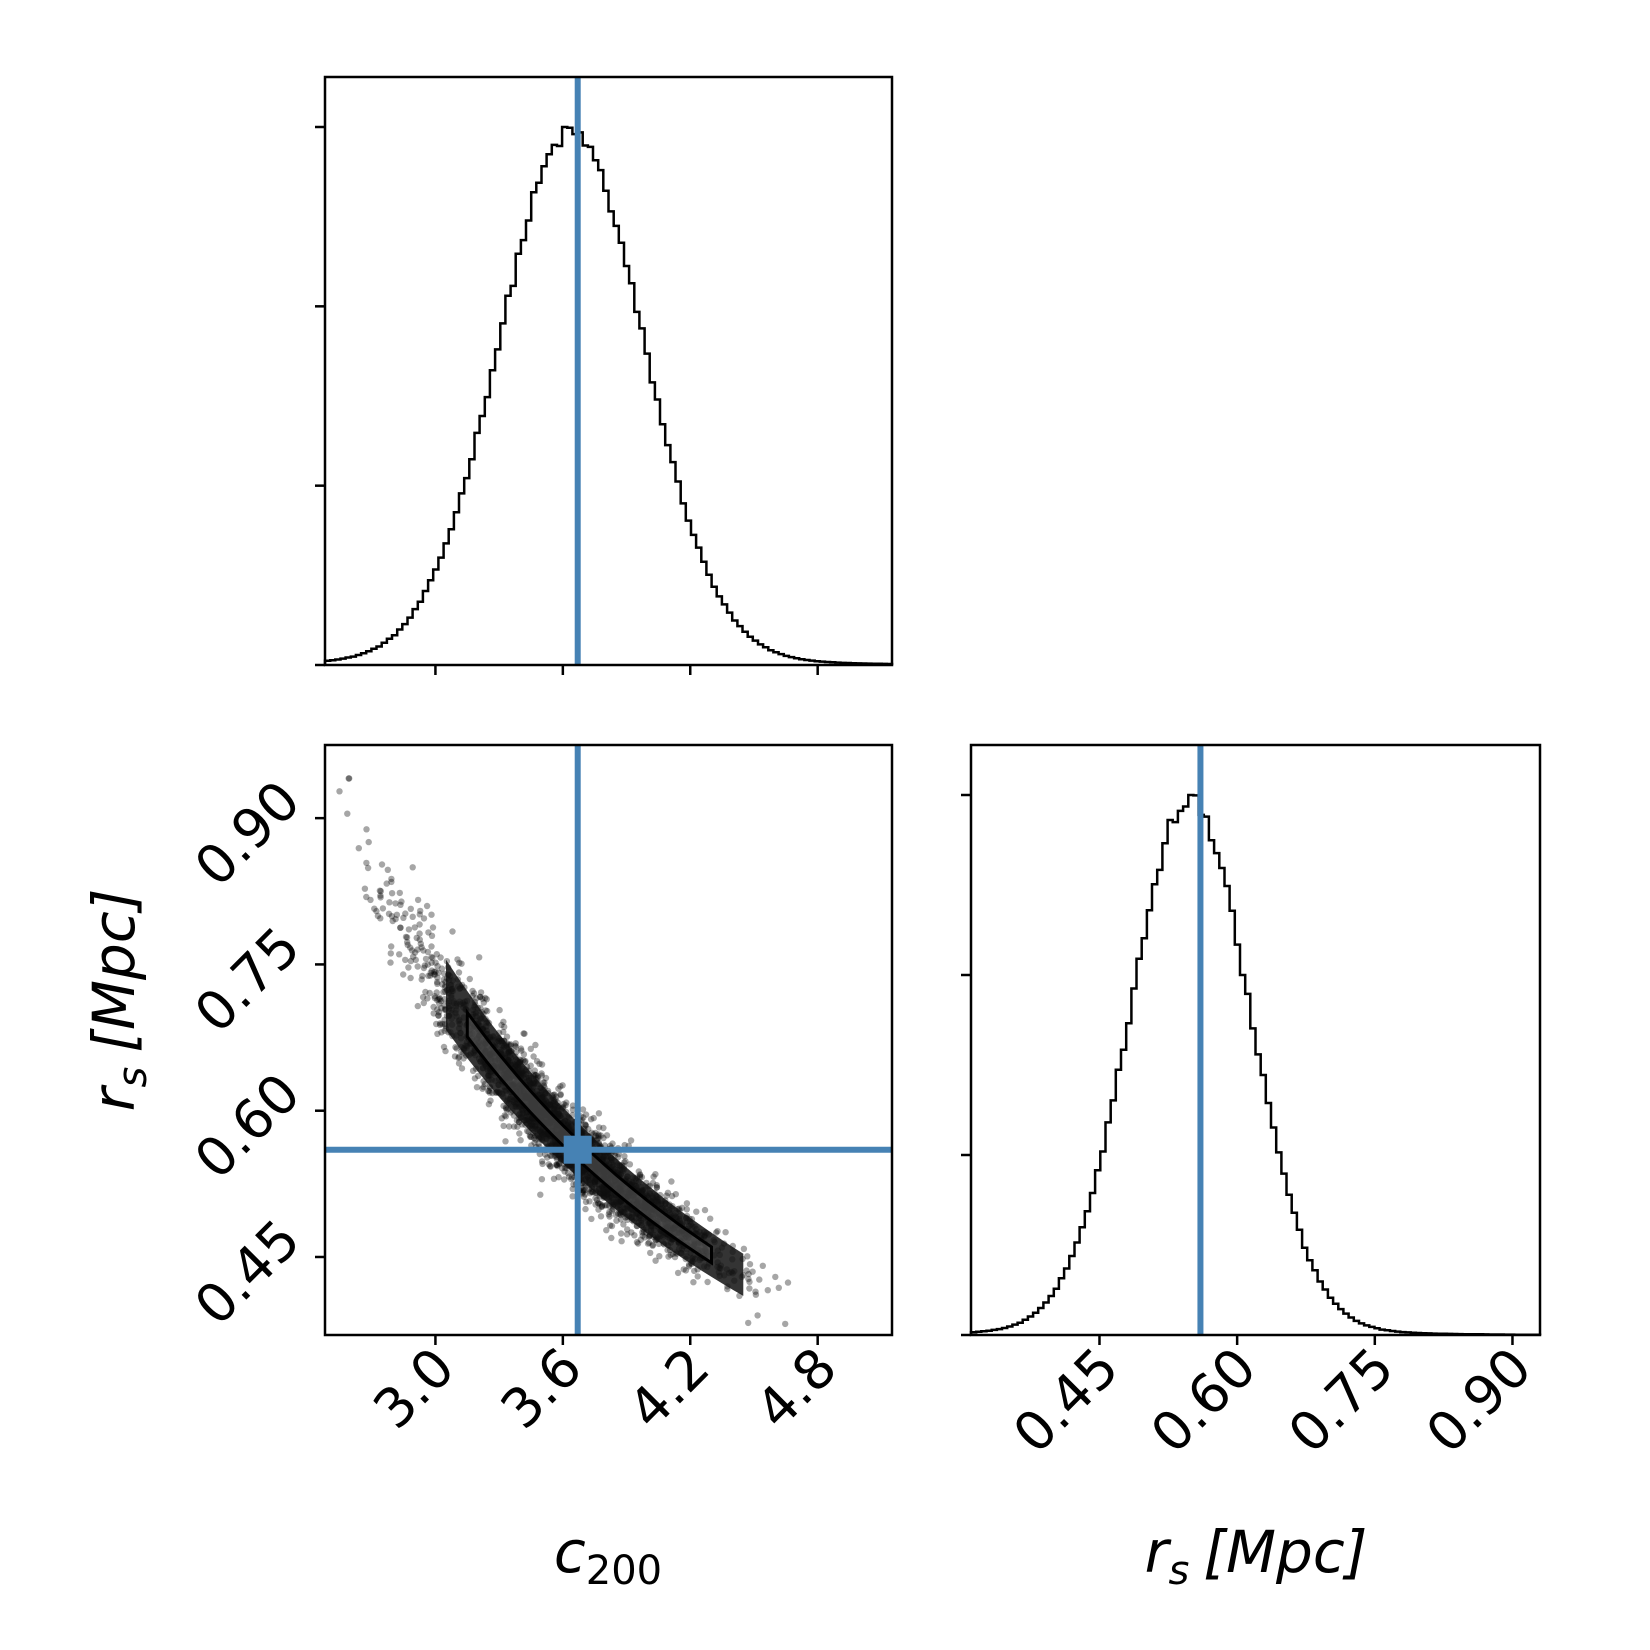 This screenshot has height=1650, width=1650. I want to click on hist-rs-histogram, so click(1255, 1065).